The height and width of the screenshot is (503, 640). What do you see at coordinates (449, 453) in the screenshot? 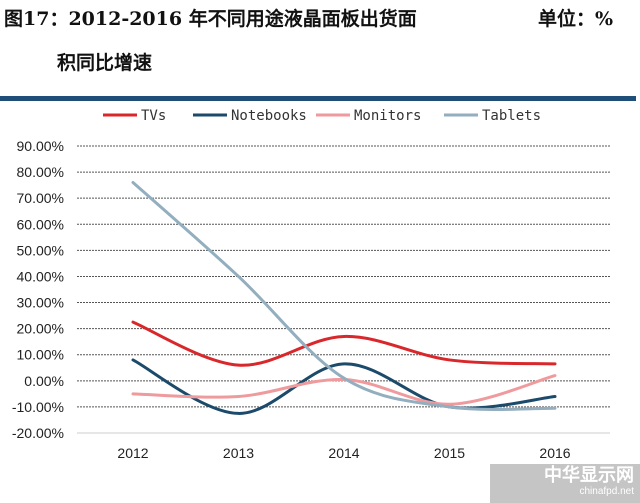
I see `x-tick-label: 2015` at bounding box center [449, 453].